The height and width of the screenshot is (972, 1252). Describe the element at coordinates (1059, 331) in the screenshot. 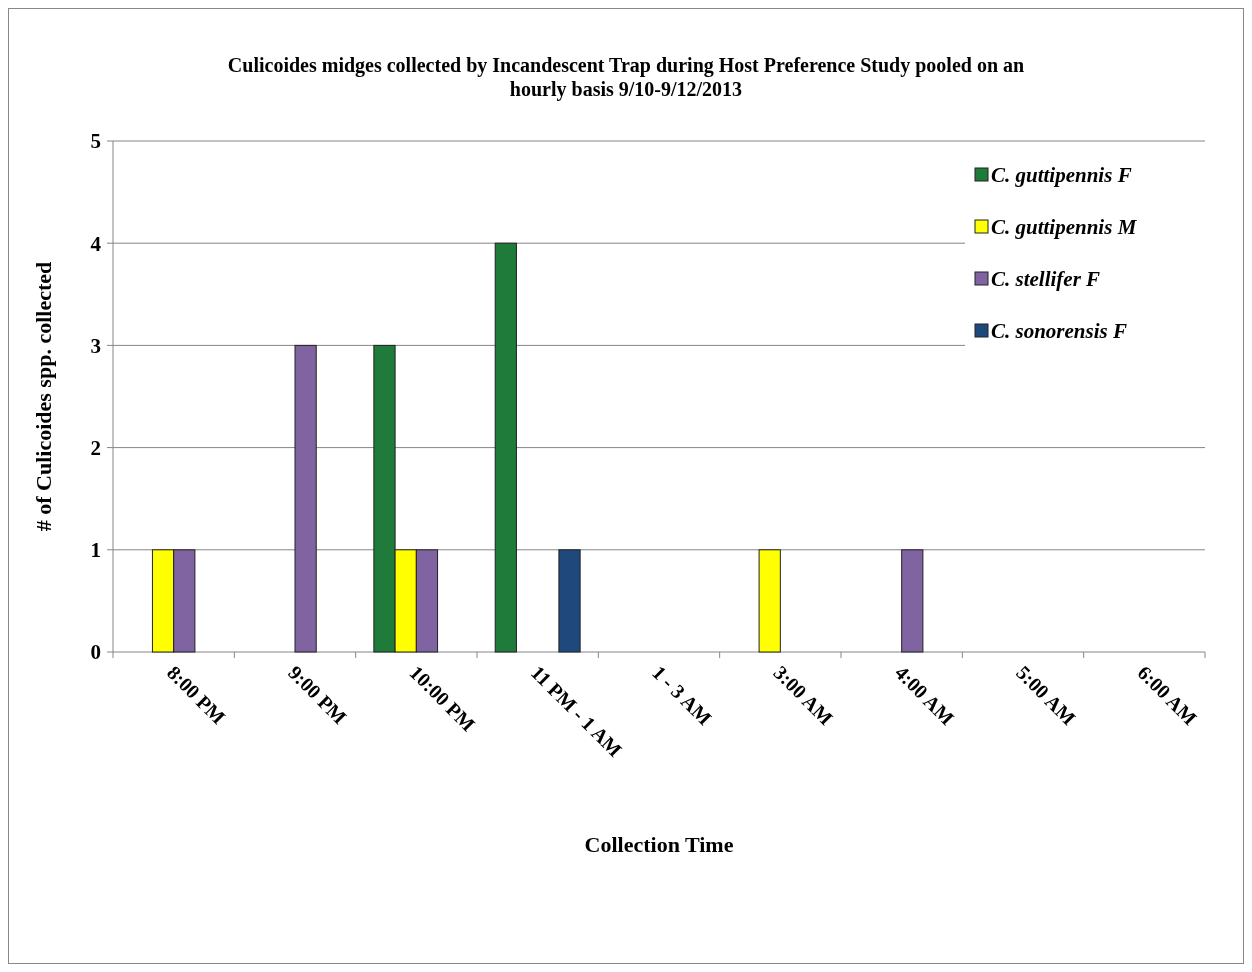

I see `legend-label: C. sonorensis F` at that location.